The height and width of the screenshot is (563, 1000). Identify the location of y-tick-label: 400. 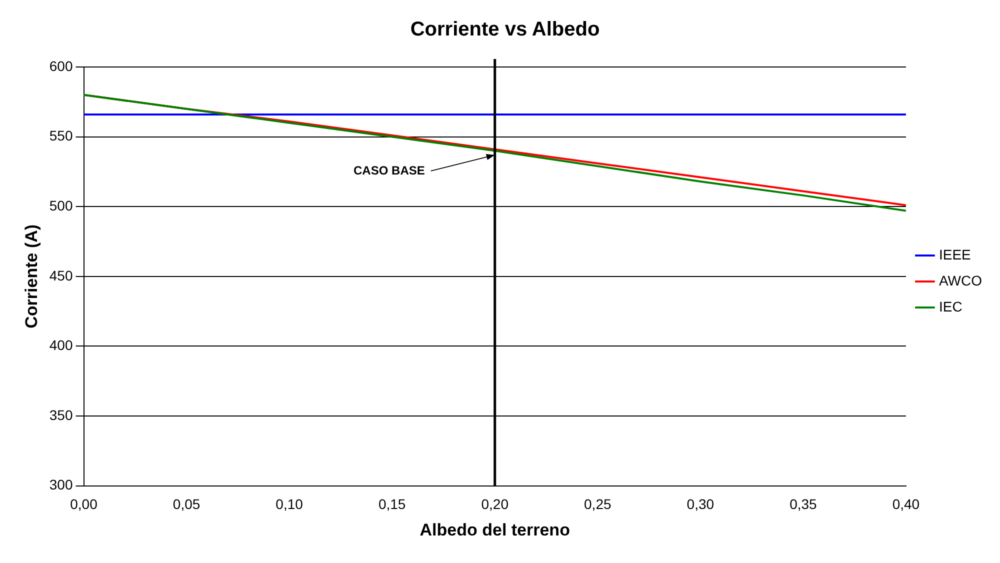
(61, 345).